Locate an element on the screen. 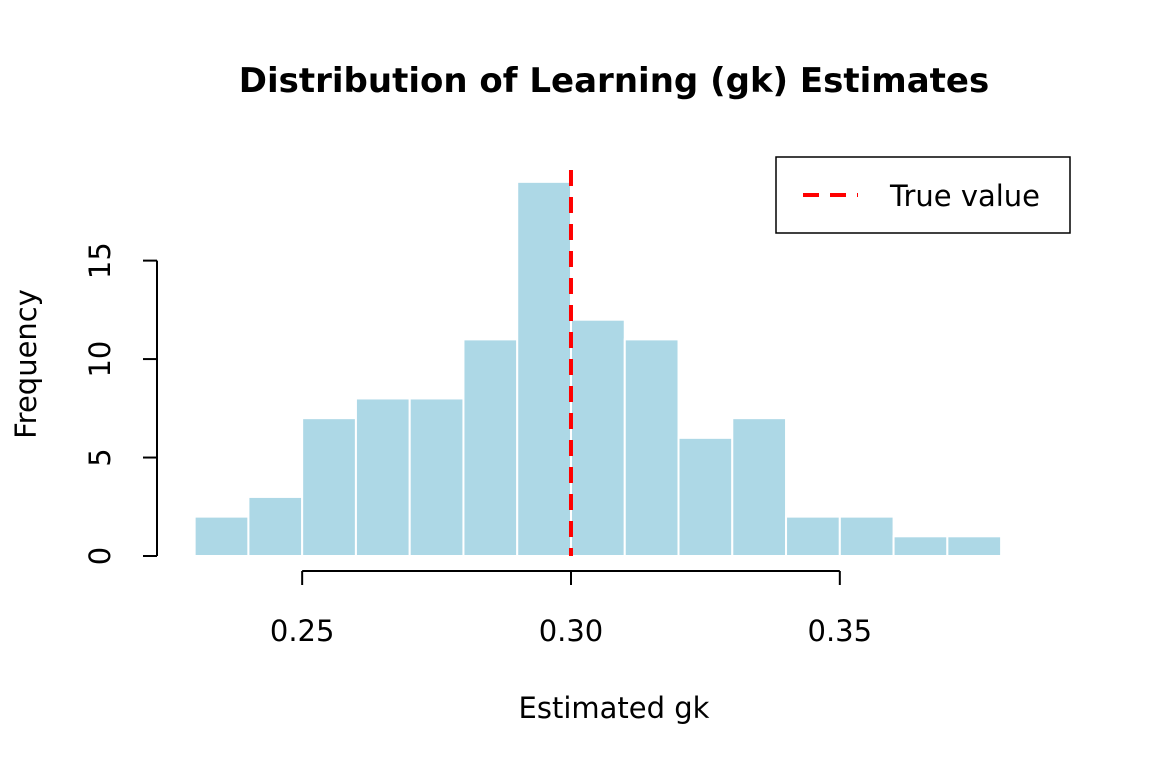 Image resolution: width=1152 pixels, height=768 pixels. x-tick-label: 0.25 is located at coordinates (302, 631).